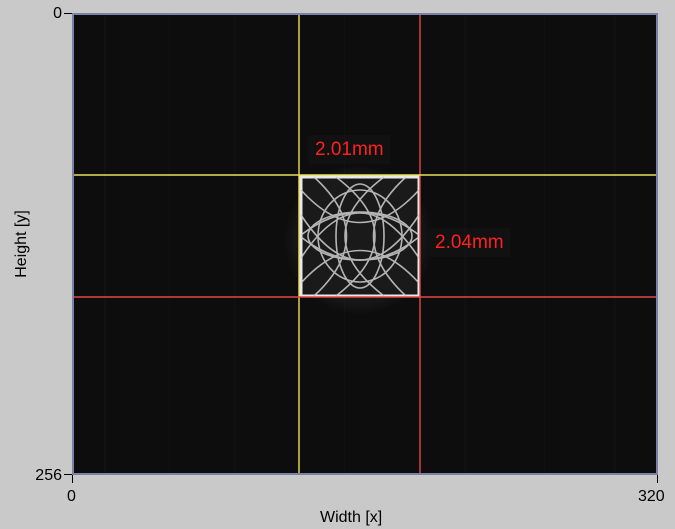  What do you see at coordinates (57, 13) in the screenshot?
I see `y-tick-top-label: 0` at bounding box center [57, 13].